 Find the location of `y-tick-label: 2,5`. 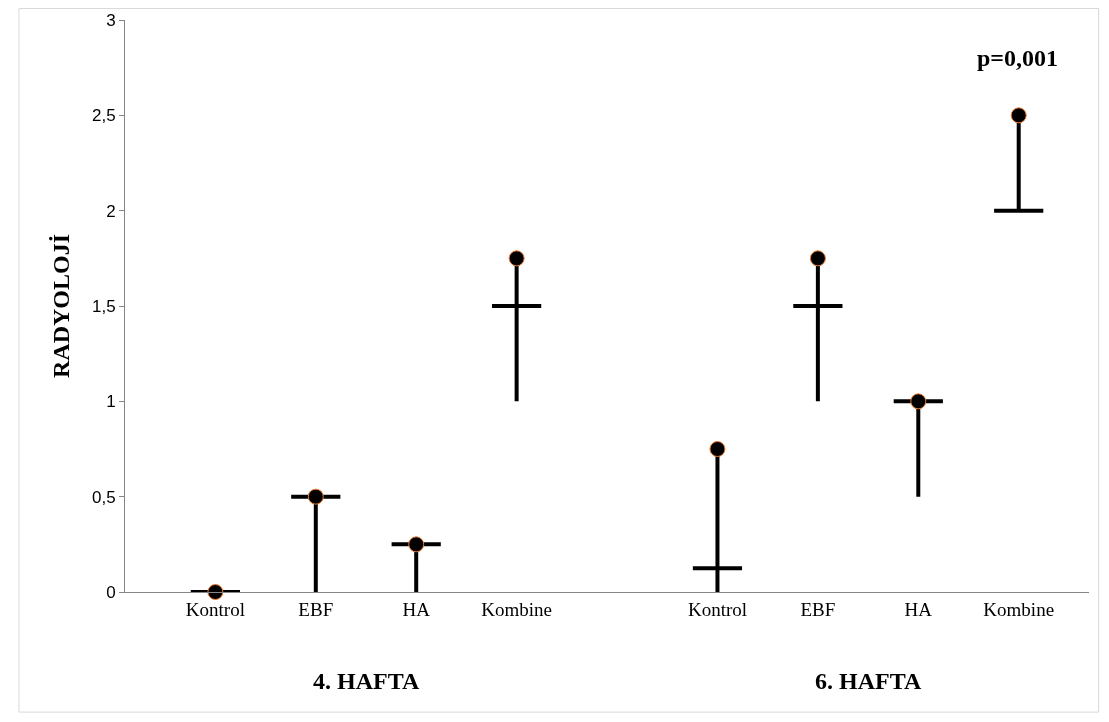

y-tick-label: 2,5 is located at coordinates (103, 116).